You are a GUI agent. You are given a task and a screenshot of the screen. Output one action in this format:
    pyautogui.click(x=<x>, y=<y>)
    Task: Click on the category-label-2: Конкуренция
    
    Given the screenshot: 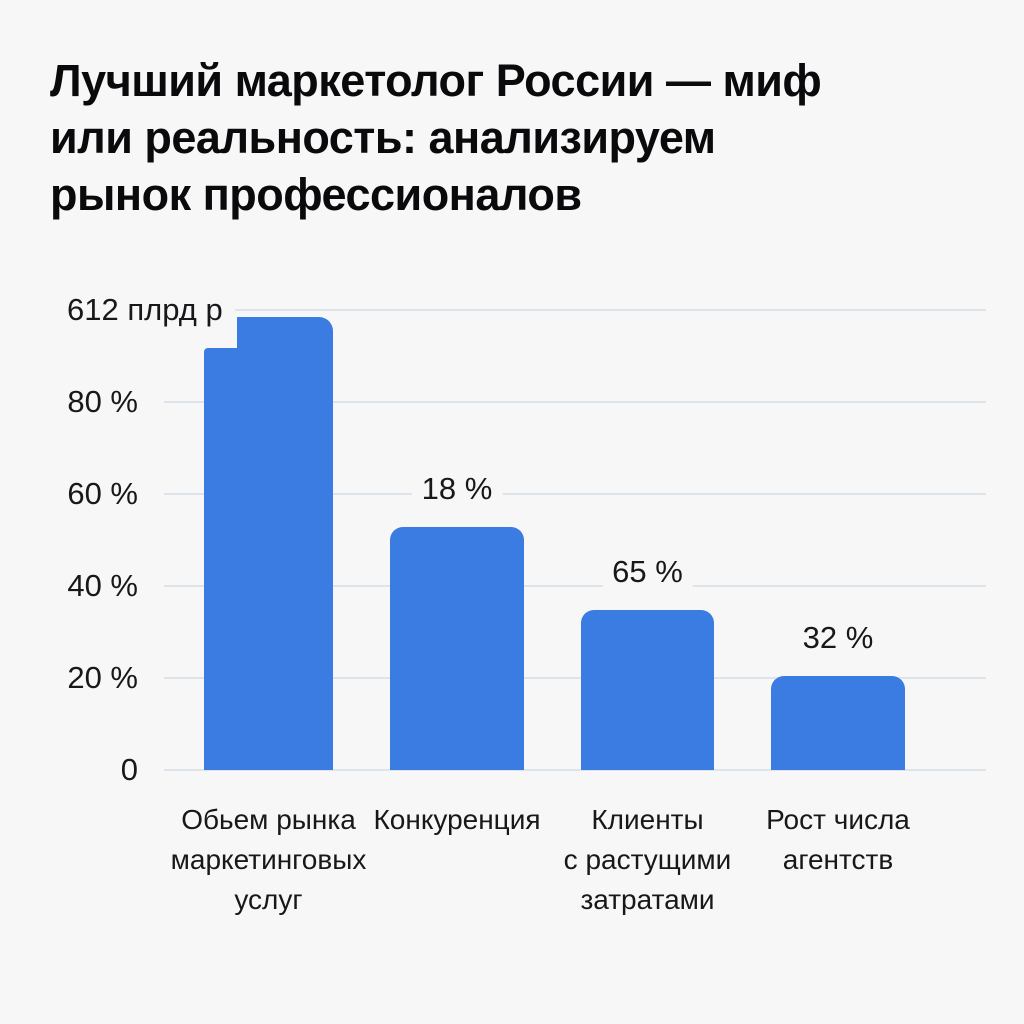 What is the action you would take?
    pyautogui.click(x=457, y=820)
    